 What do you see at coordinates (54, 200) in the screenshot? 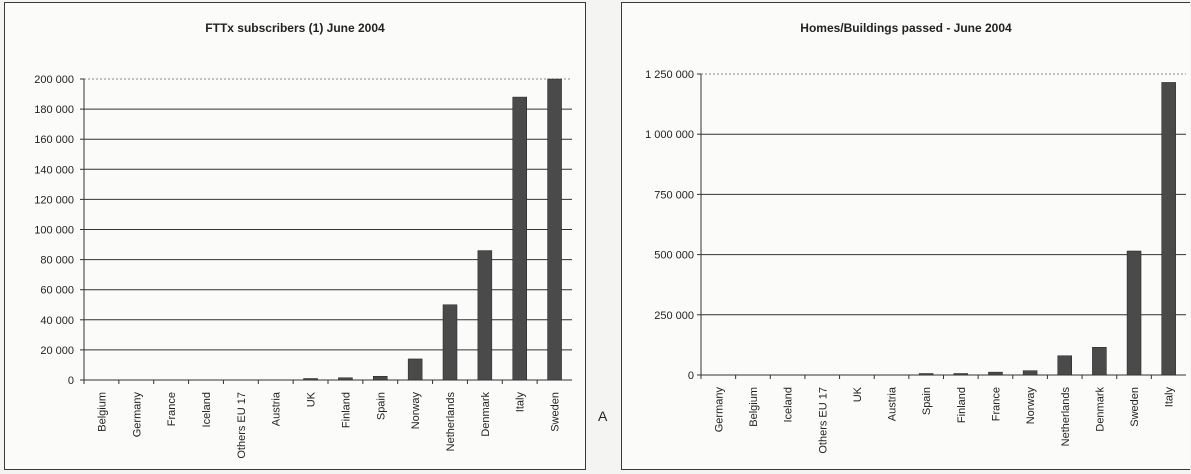
I see `y-tick-label: 120 000` at bounding box center [54, 200].